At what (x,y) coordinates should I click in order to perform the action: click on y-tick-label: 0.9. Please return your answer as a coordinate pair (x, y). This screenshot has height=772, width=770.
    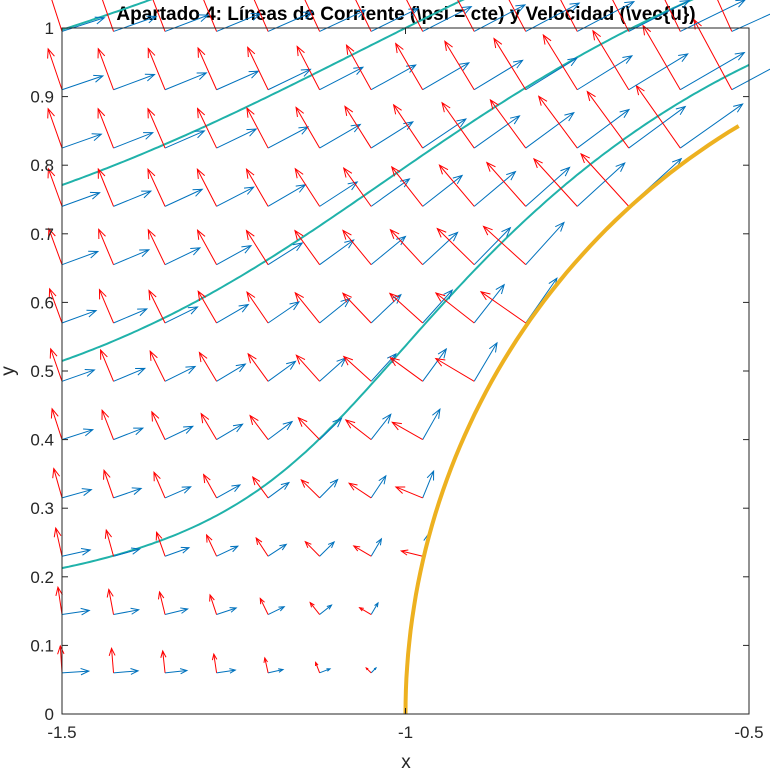
    Looking at the image, I should click on (42, 97).